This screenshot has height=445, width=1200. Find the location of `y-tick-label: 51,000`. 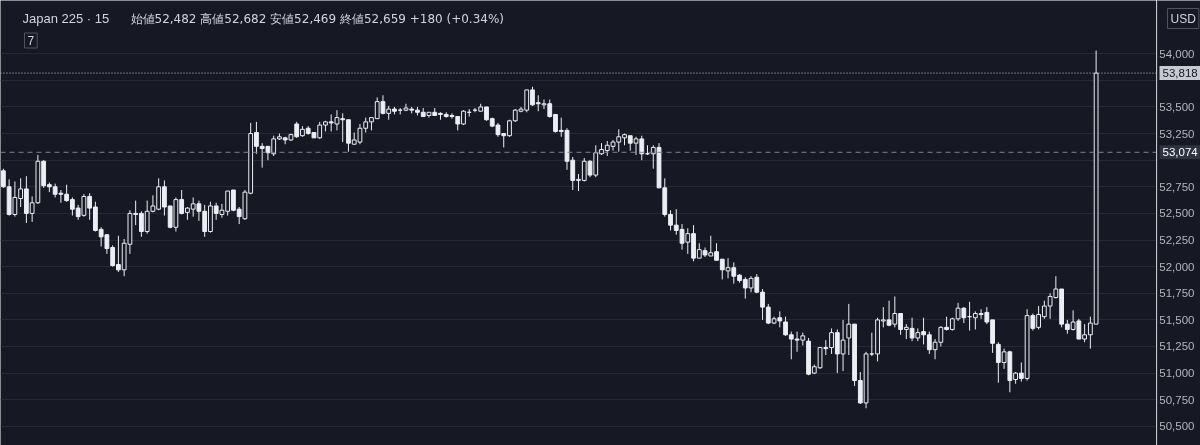

y-tick-label: 51,000 is located at coordinates (1177, 373).